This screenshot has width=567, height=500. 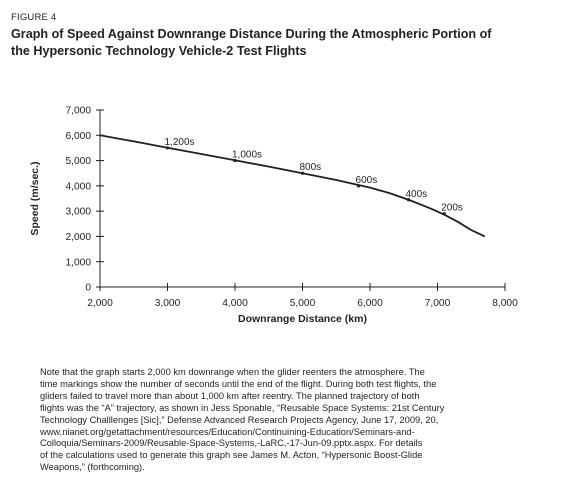 What do you see at coordinates (180, 142) in the screenshot?
I see `time-label: 1,200s` at bounding box center [180, 142].